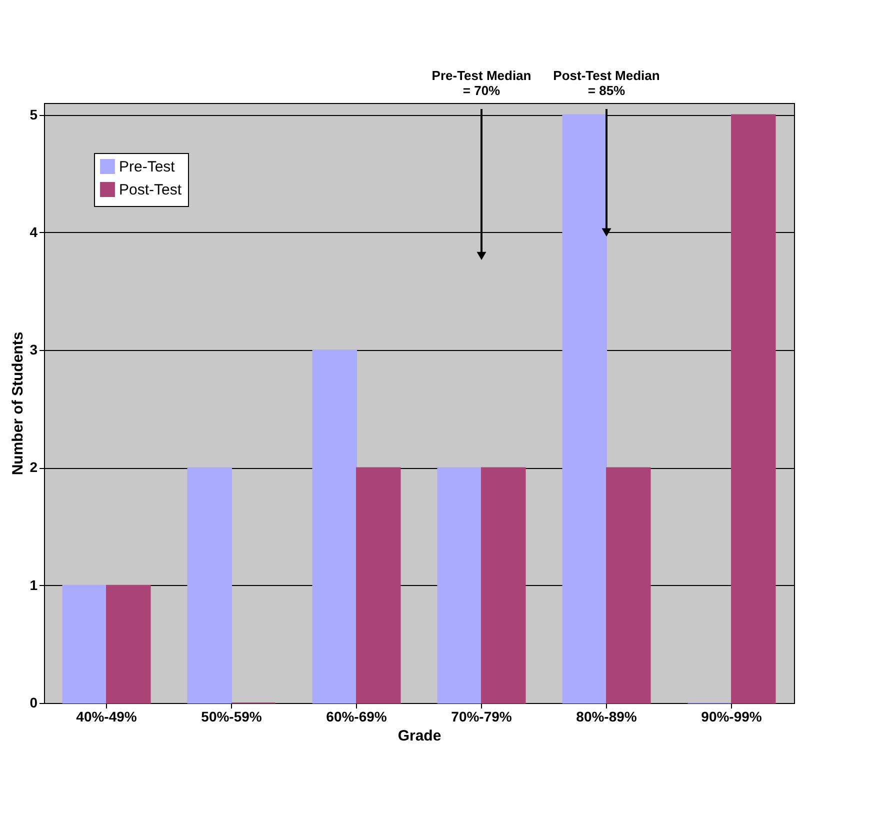  What do you see at coordinates (482, 83) in the screenshot?
I see `annotation: Pre-Test Median = 70%` at bounding box center [482, 83].